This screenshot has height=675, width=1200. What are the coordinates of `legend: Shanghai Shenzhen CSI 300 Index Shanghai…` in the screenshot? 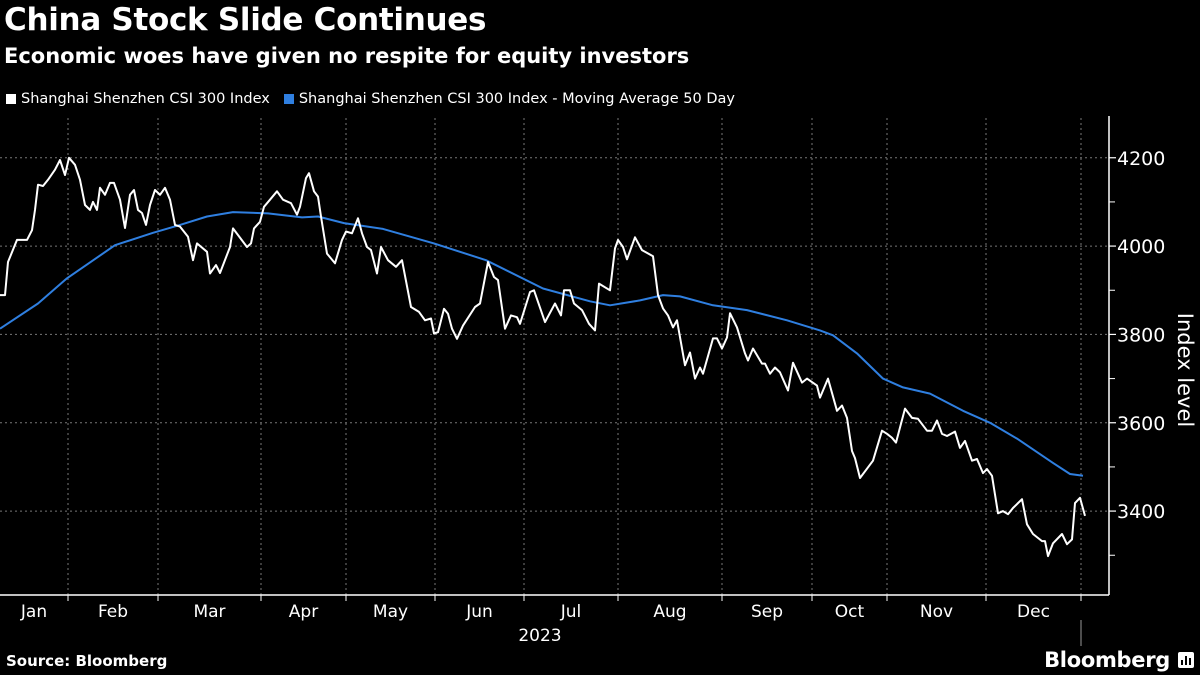 It's located at (370, 99).